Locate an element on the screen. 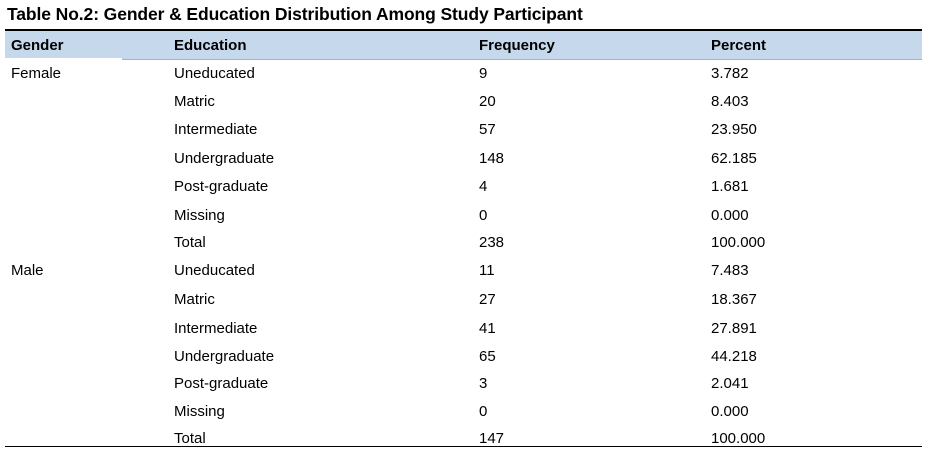 The image size is (931, 465). header-percent: Percent is located at coordinates (739, 45).